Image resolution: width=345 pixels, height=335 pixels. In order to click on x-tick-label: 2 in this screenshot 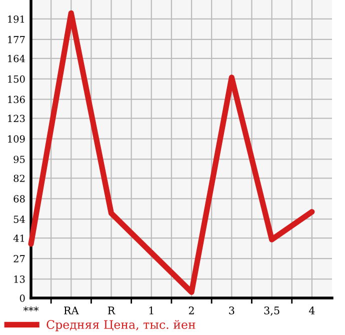, I will do `click(191, 310)`.